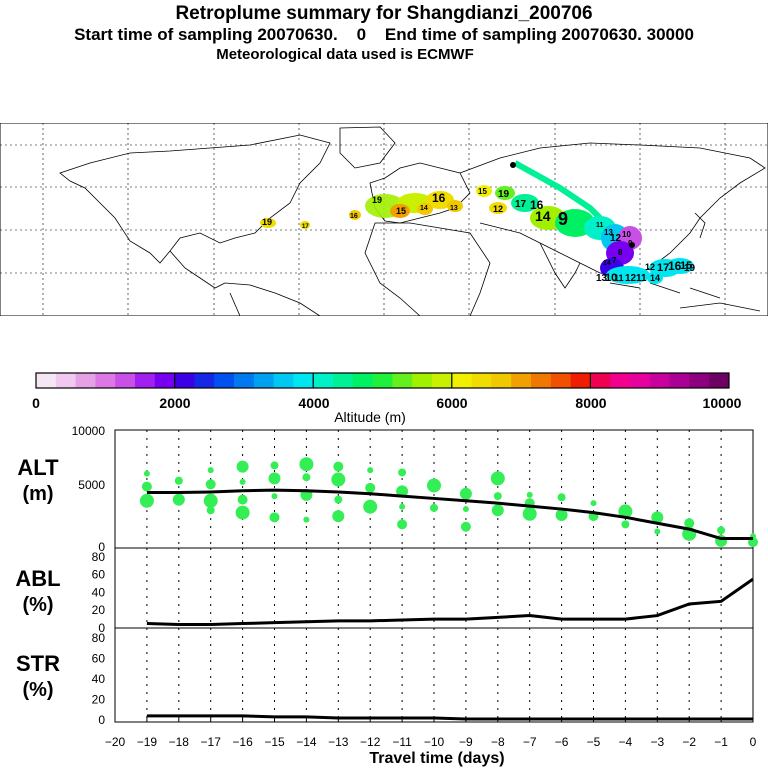 The image size is (768, 768). I want to click on x-tick-label: −10, so click(434, 742).